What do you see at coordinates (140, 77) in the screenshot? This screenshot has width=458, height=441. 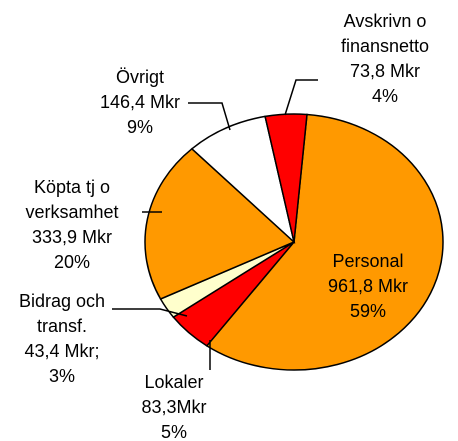 I see `slice-label: Övrigt` at bounding box center [140, 77].